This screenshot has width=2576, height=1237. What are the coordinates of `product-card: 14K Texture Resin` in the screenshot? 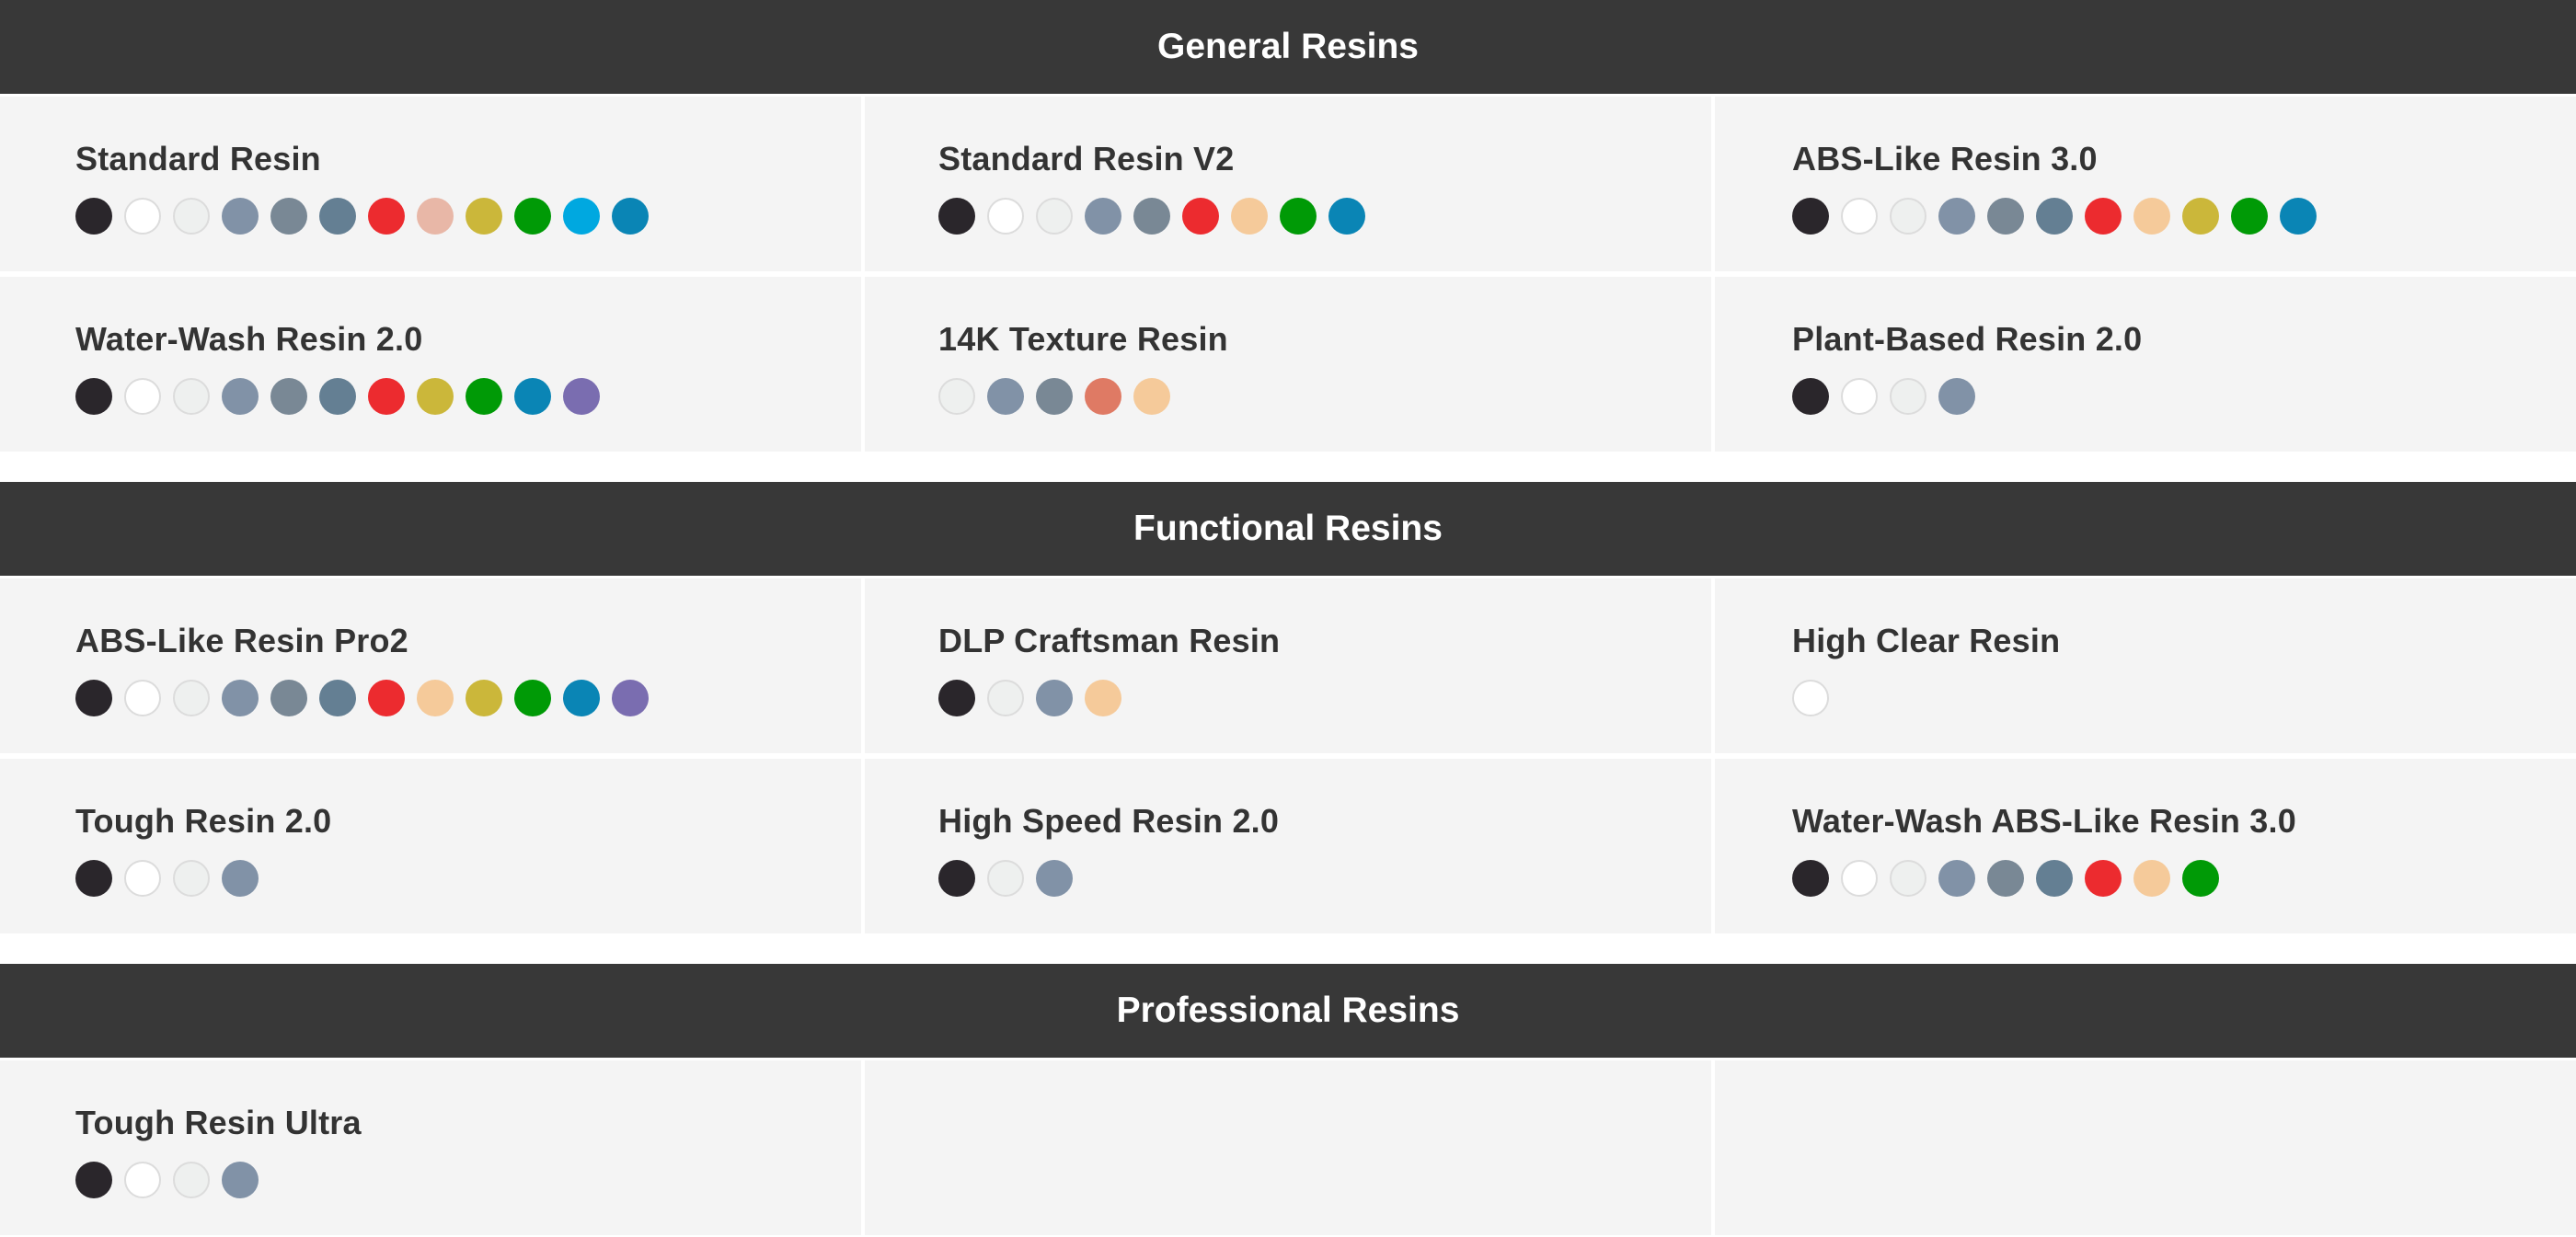 It's located at (1288, 364).